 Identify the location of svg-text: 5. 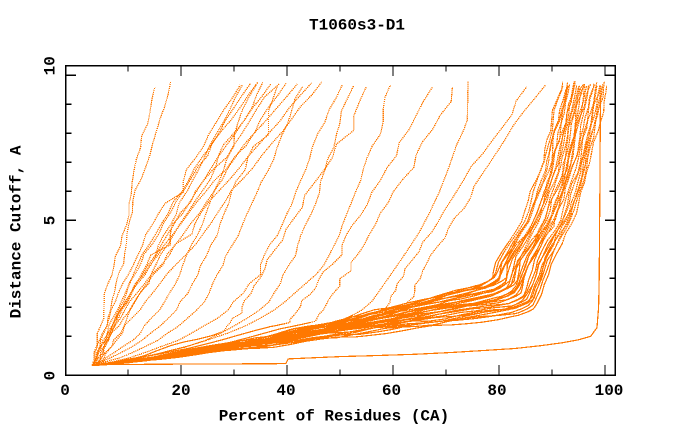
(51, 221).